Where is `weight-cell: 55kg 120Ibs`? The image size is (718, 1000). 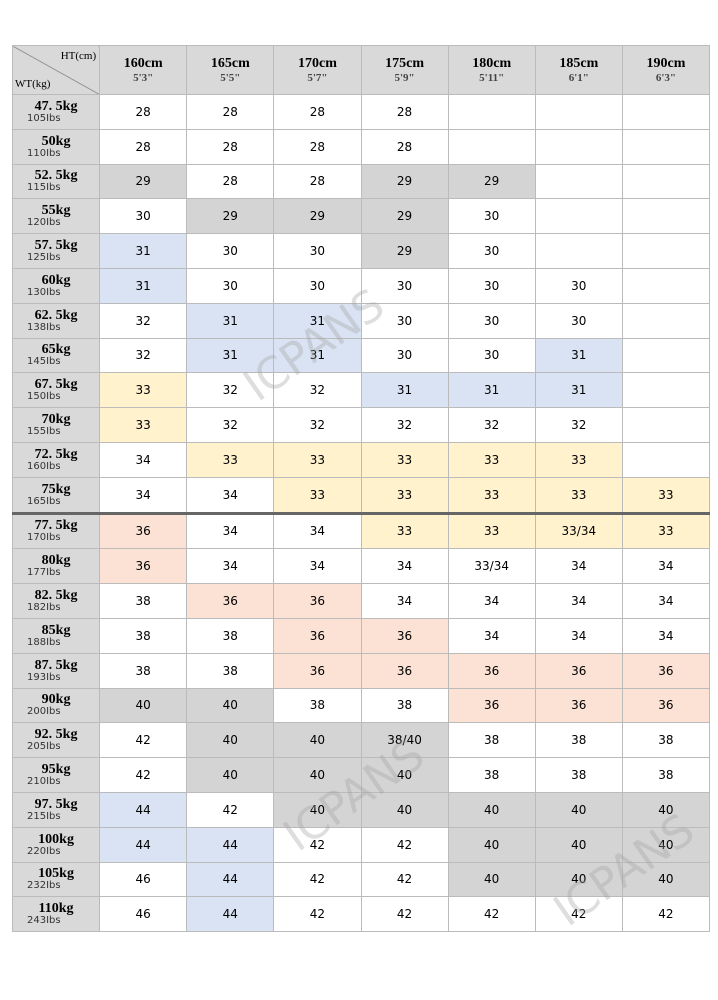
weight-cell: 55kg 120Ibs is located at coordinates (56, 216).